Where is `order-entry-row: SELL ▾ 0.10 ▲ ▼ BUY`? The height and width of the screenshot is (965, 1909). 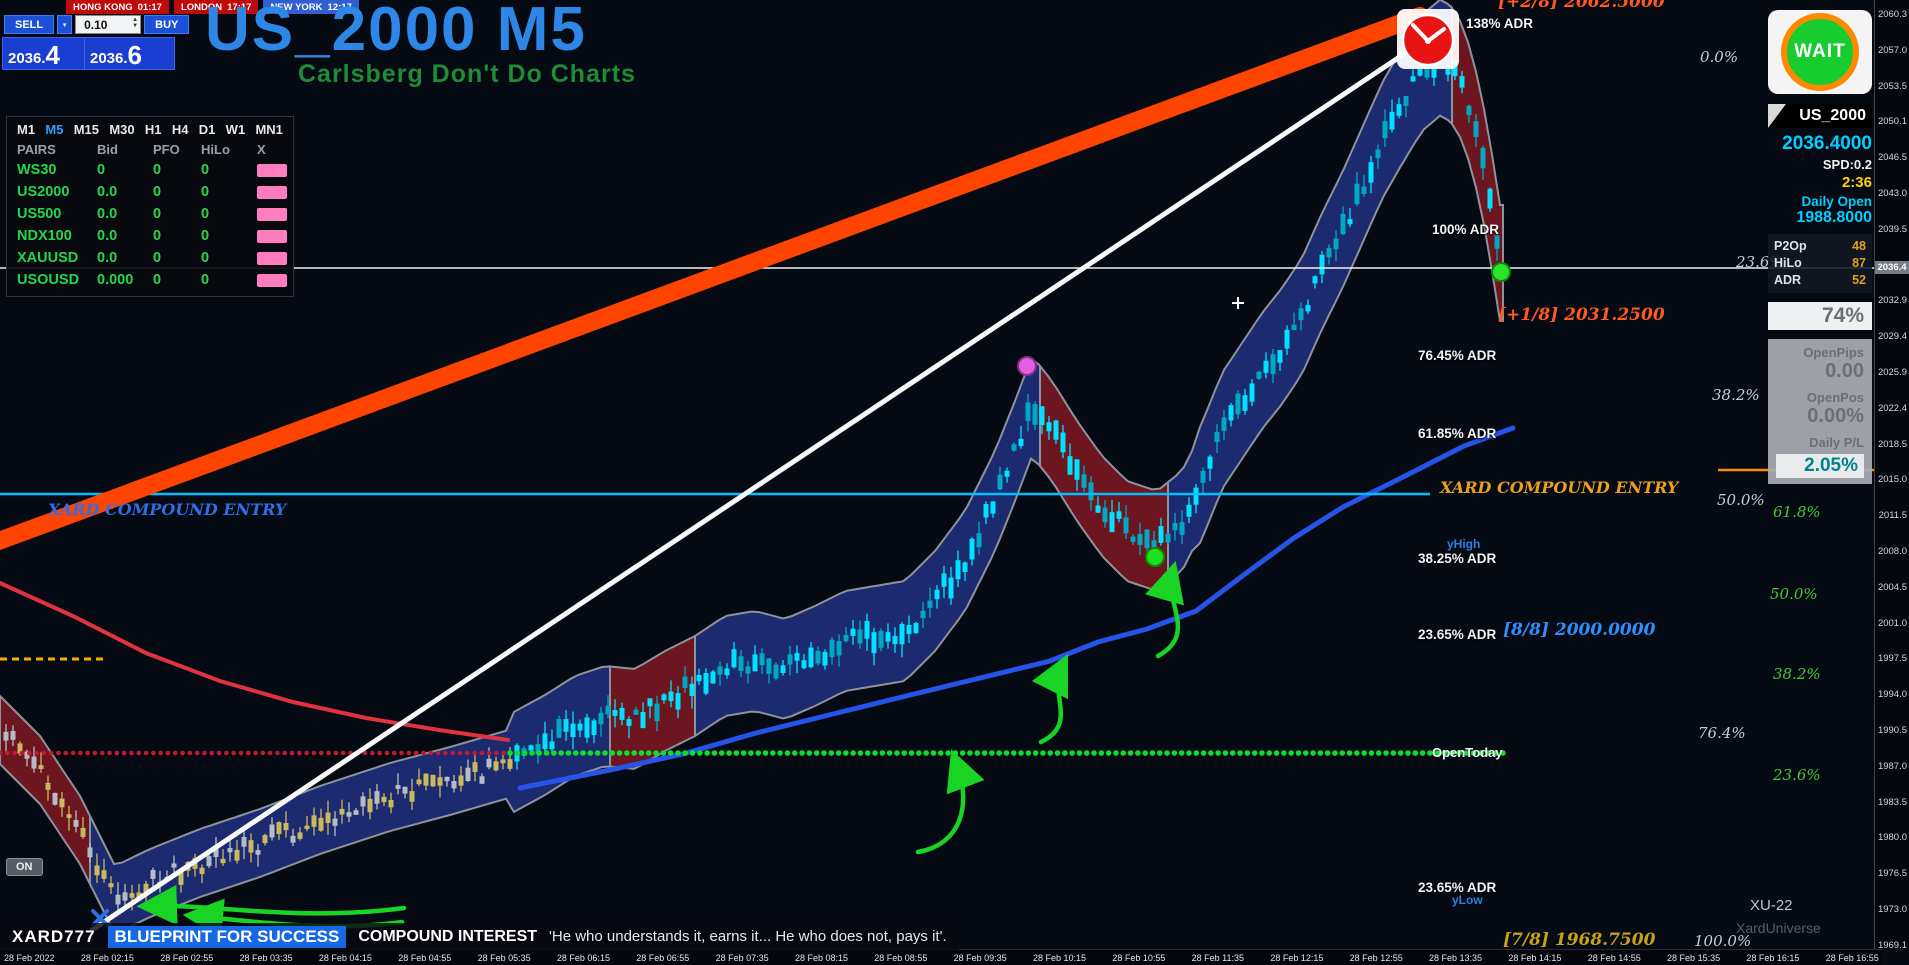 order-entry-row: SELL ▾ 0.10 ▲ ▼ BUY is located at coordinates (97, 24).